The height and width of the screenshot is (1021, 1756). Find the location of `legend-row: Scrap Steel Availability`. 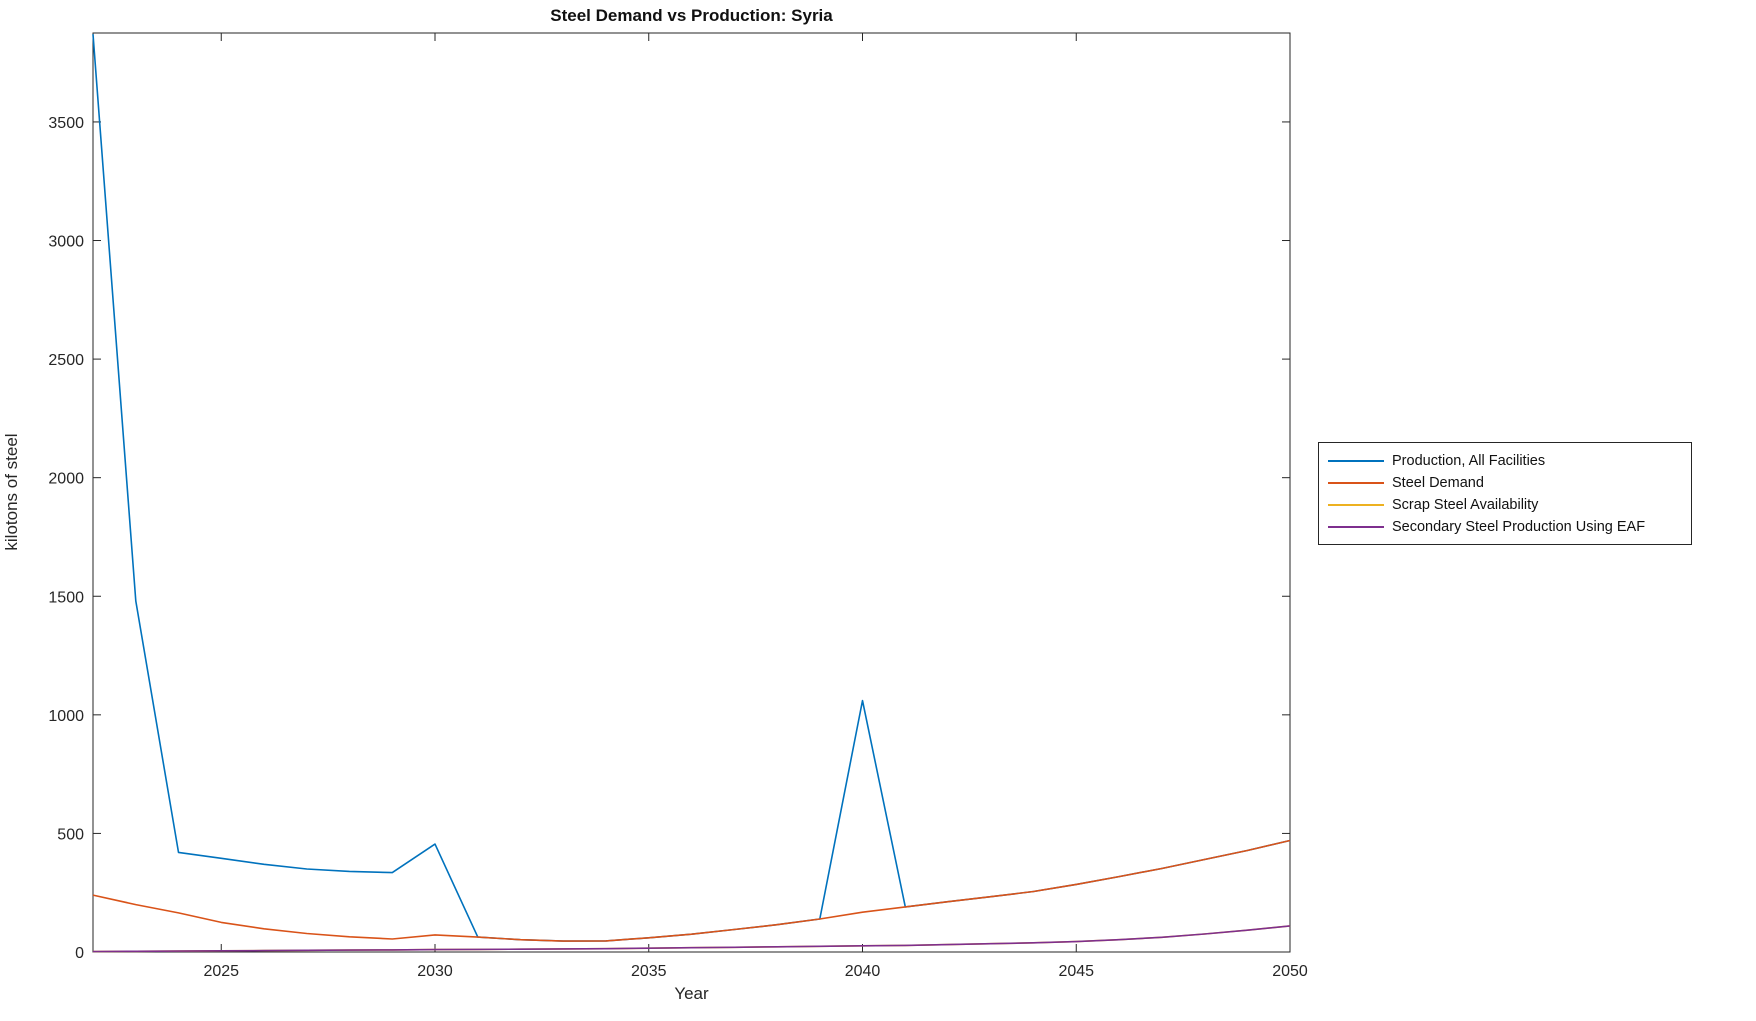

legend-row: Scrap Steel Availability is located at coordinates (1505, 505).